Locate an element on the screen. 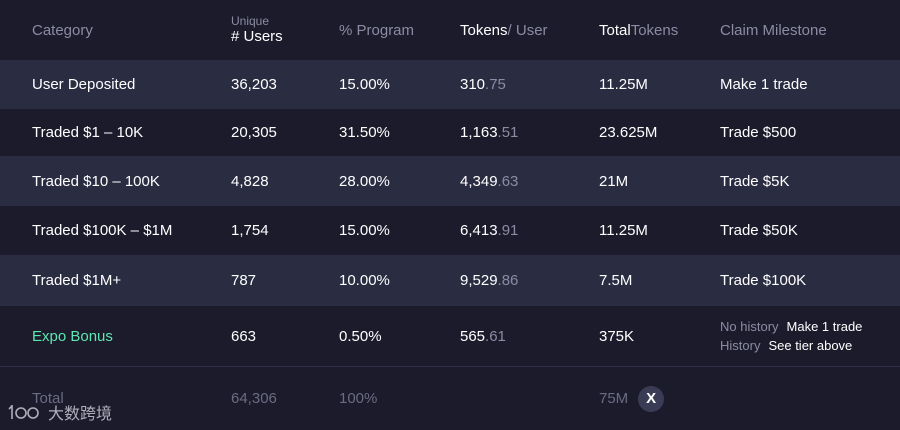 This screenshot has width=900, height=430. total-row: Total 64,306 100% 75M X is located at coordinates (450, 398).